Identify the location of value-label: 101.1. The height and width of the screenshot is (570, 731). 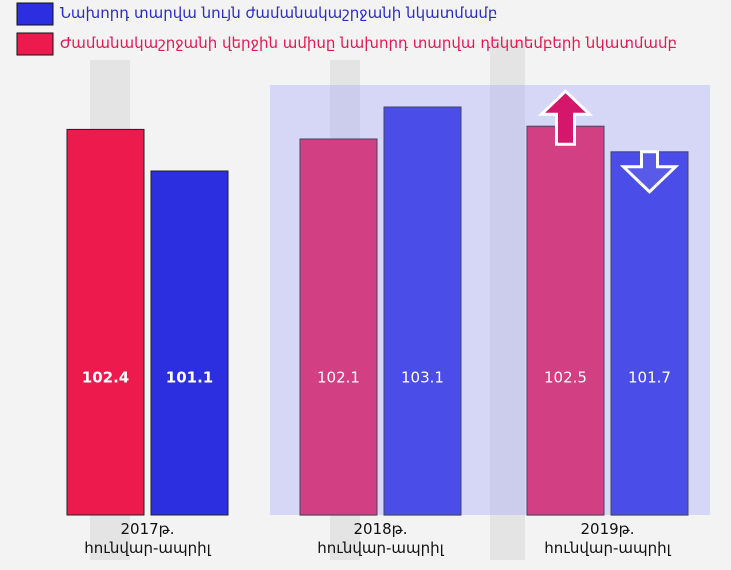
(189, 378).